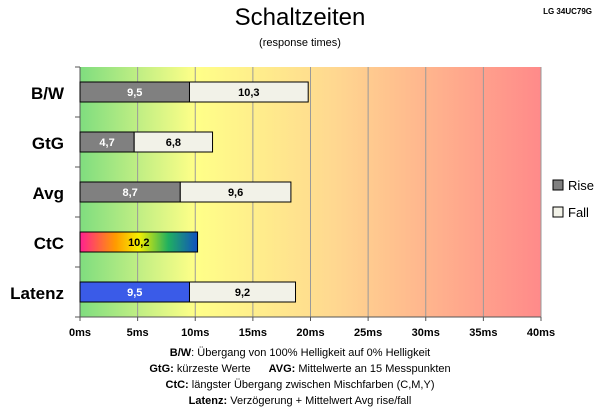 Image resolution: width=600 pixels, height=415 pixels. What do you see at coordinates (138, 333) in the screenshot?
I see `x-tick-label: 5ms` at bounding box center [138, 333].